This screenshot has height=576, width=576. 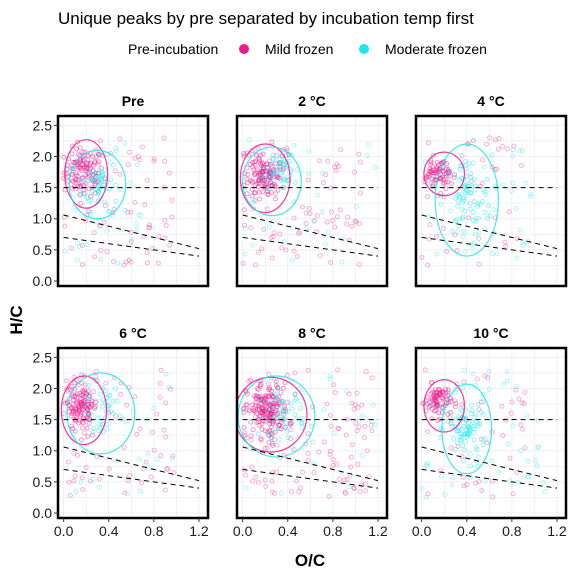 I want to click on panel-label: Pre, so click(x=133, y=101).